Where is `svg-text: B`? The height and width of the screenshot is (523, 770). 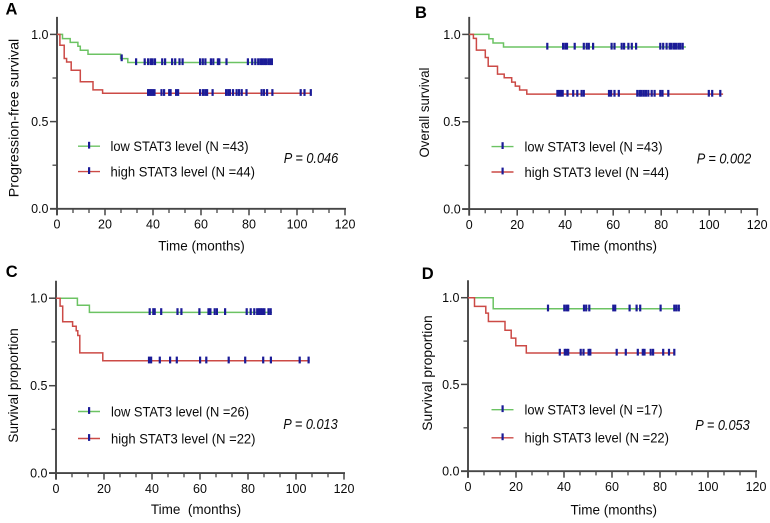
svg-text: B is located at coordinates (421, 13).